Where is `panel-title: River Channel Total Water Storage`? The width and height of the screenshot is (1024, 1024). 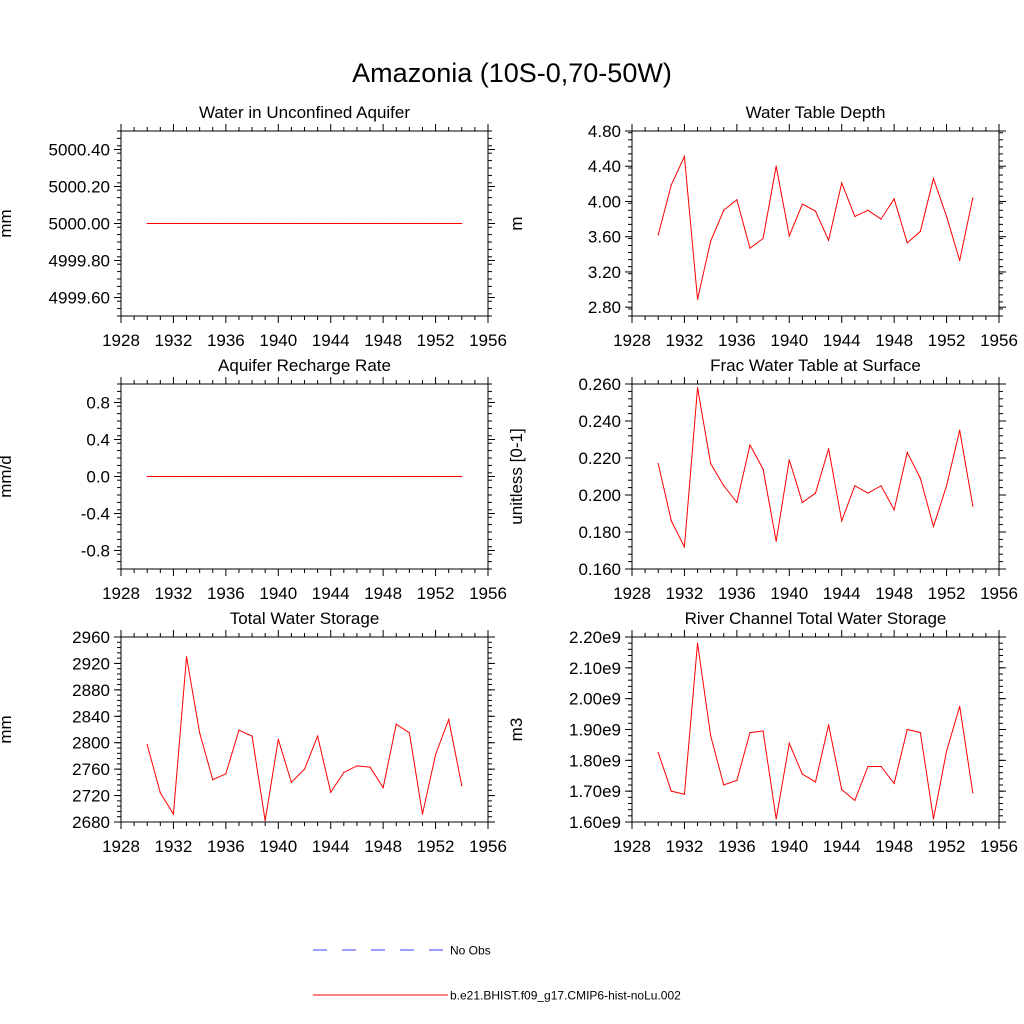 panel-title: River Channel Total Water Storage is located at coordinates (816, 618).